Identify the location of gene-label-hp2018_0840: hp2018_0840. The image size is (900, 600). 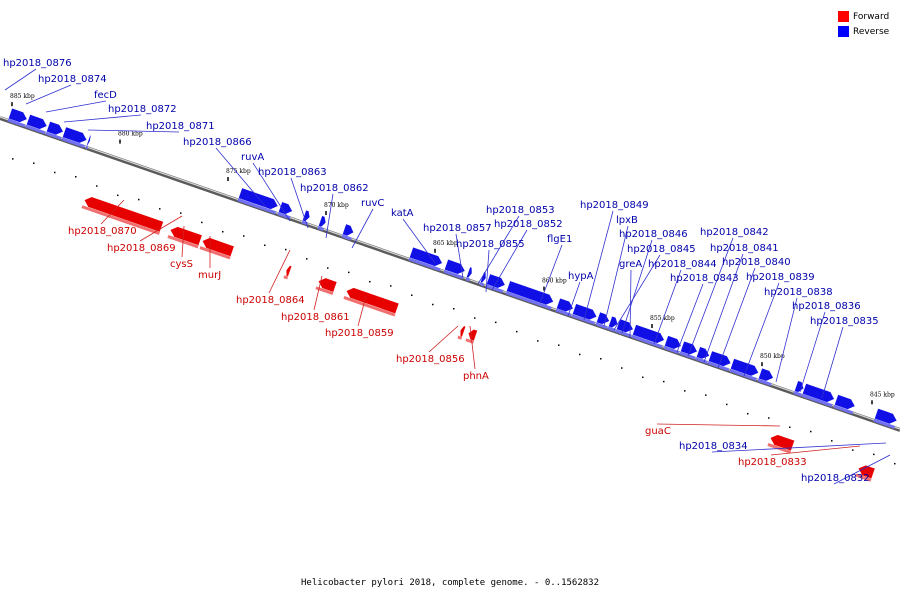
(756, 262).